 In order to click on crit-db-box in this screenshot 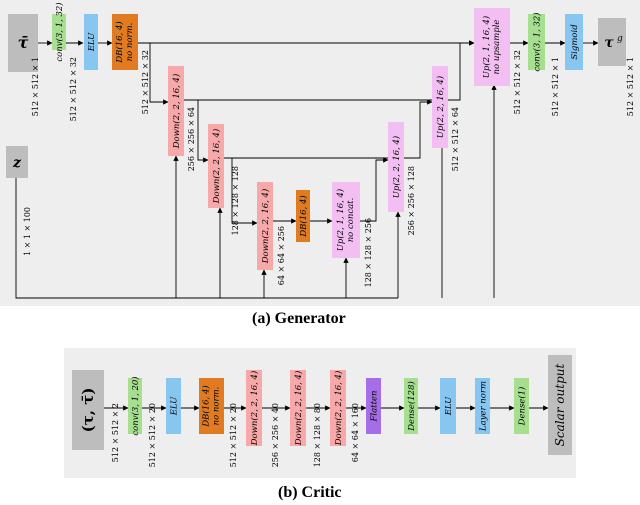, I will do `click(211, 406)`.